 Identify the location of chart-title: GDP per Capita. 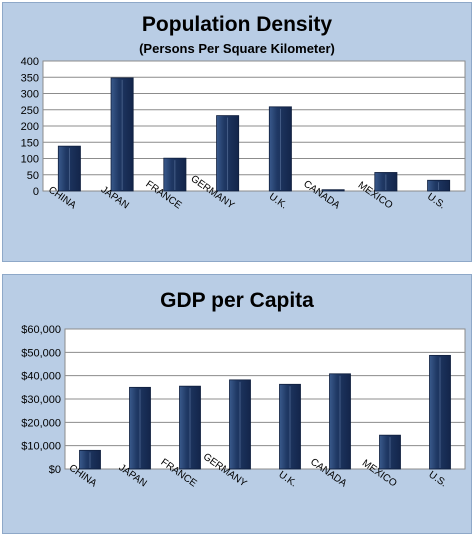
(237, 300).